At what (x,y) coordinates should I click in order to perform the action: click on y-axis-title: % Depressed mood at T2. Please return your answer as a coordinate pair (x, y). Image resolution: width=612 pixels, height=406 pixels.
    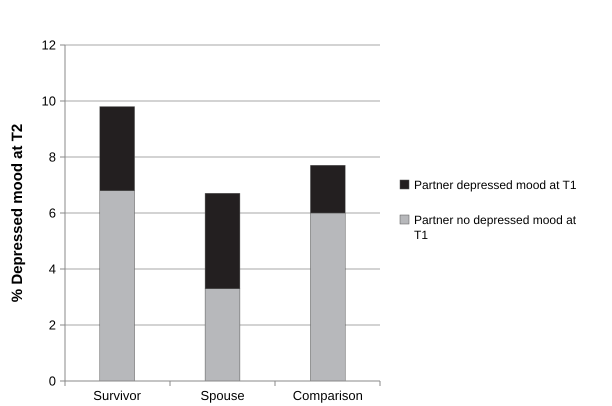
    Looking at the image, I should click on (17, 213).